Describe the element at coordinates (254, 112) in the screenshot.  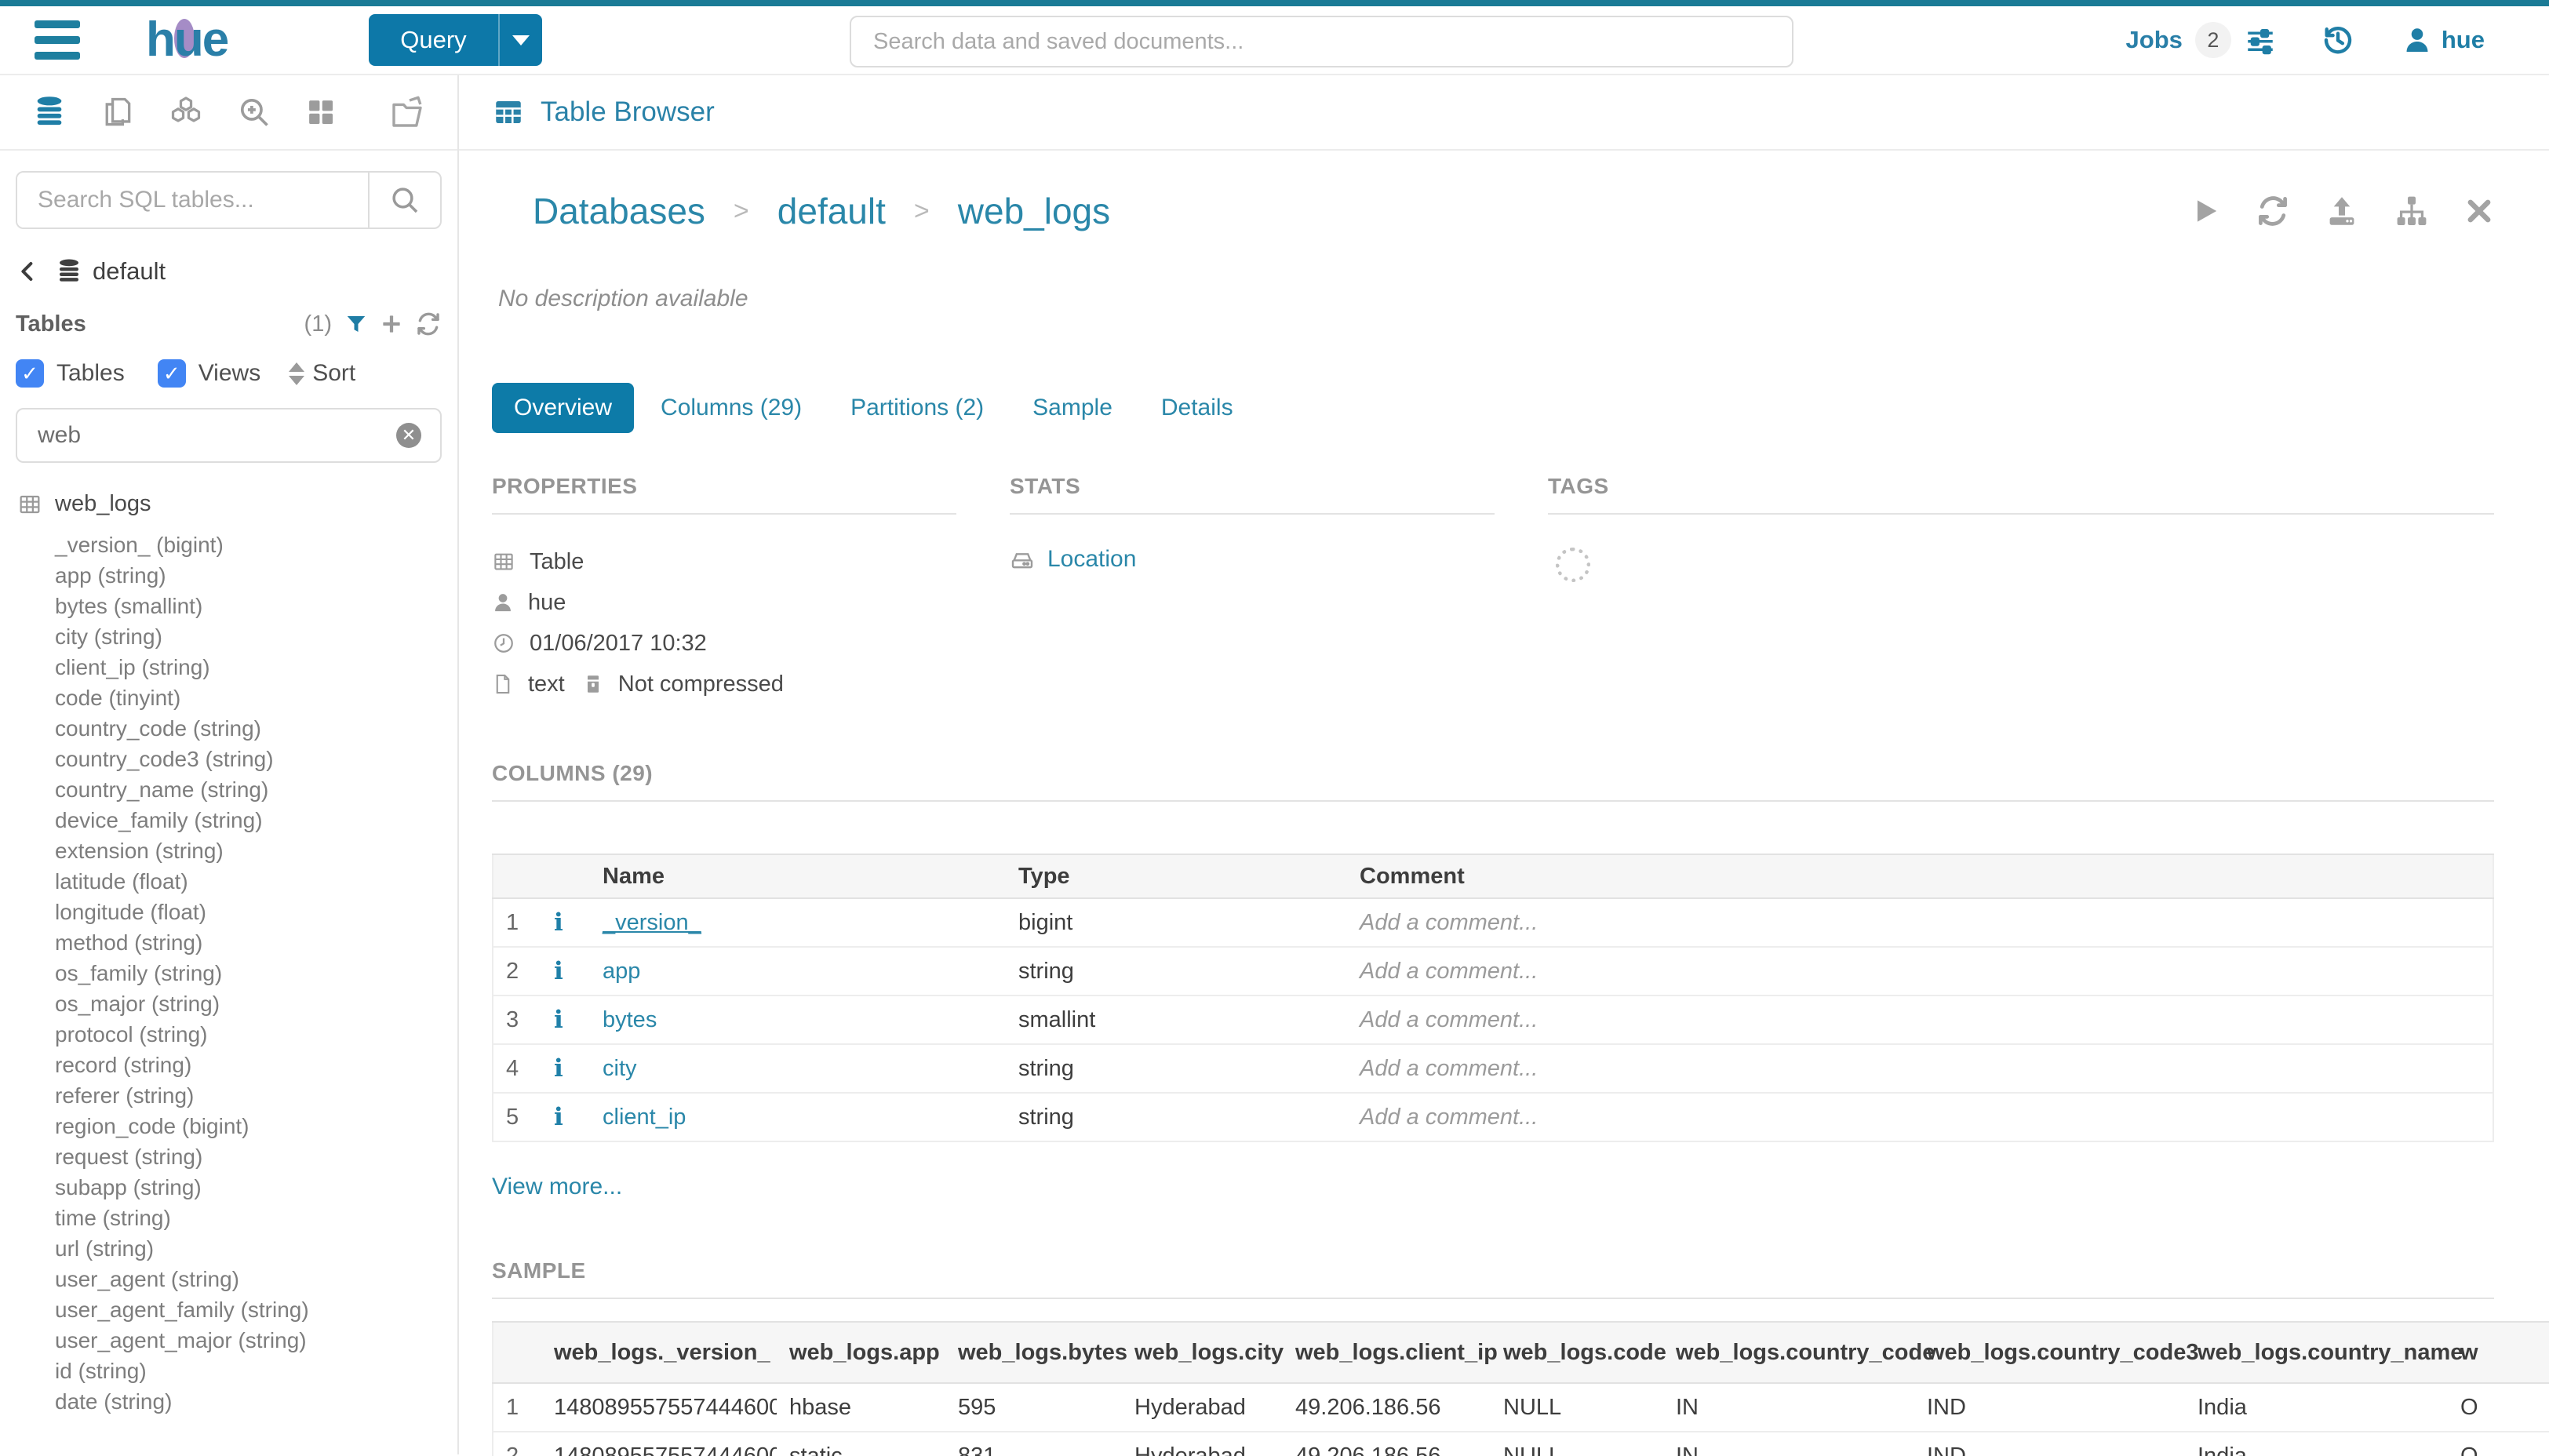
I see `search-plus-icon` at that location.